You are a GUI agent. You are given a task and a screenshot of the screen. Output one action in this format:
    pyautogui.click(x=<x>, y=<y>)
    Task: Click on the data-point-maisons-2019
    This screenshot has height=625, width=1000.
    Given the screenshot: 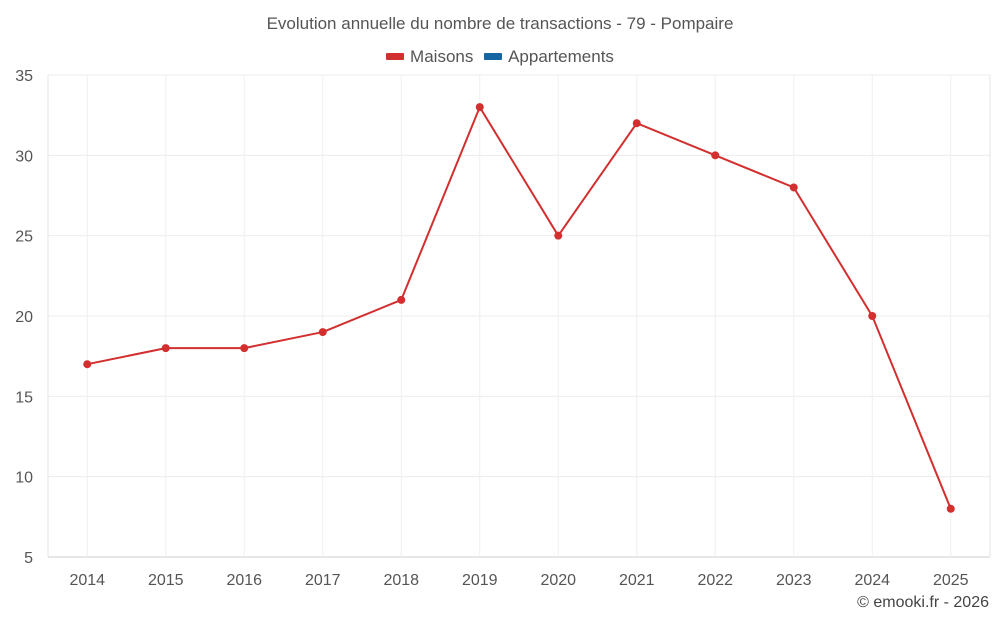 What is the action you would take?
    pyautogui.click(x=479, y=107)
    